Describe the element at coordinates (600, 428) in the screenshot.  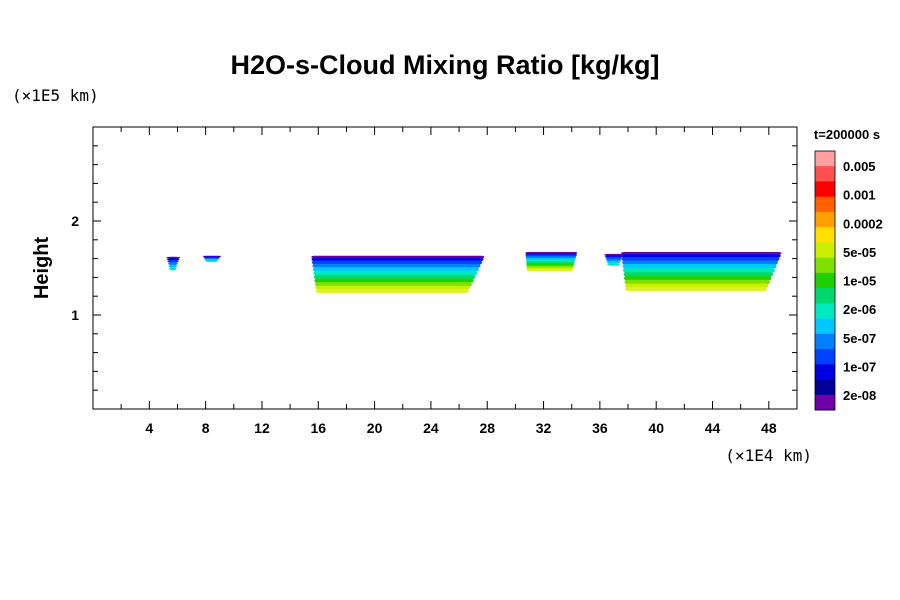
I see `x-tick-label: 36` at that location.